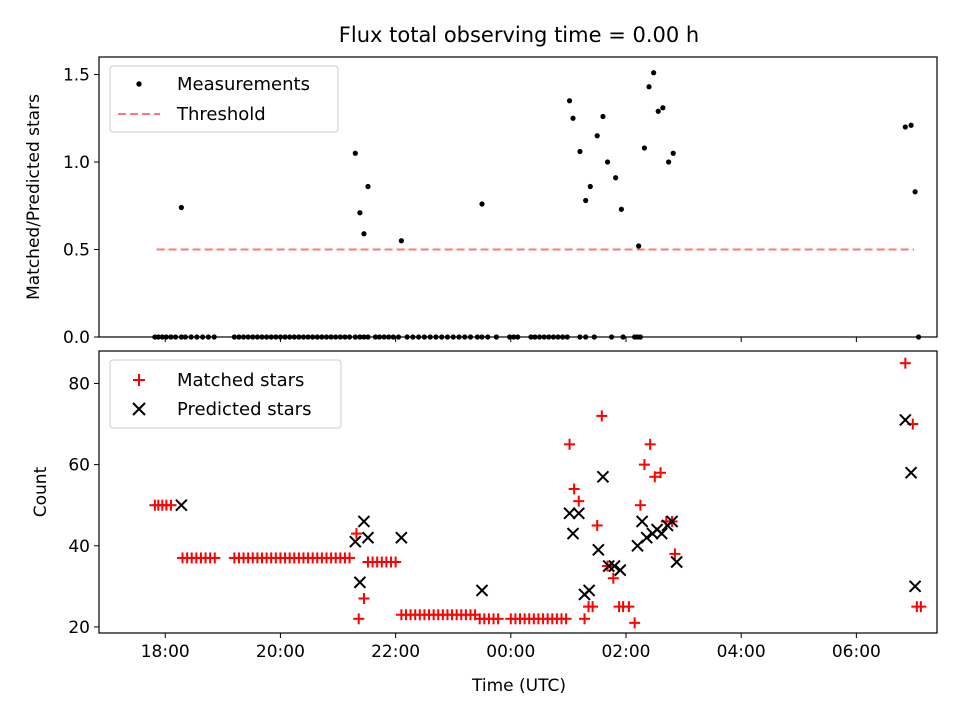  What do you see at coordinates (243, 84) in the screenshot?
I see `legend-measurements-label: Measurements` at bounding box center [243, 84].